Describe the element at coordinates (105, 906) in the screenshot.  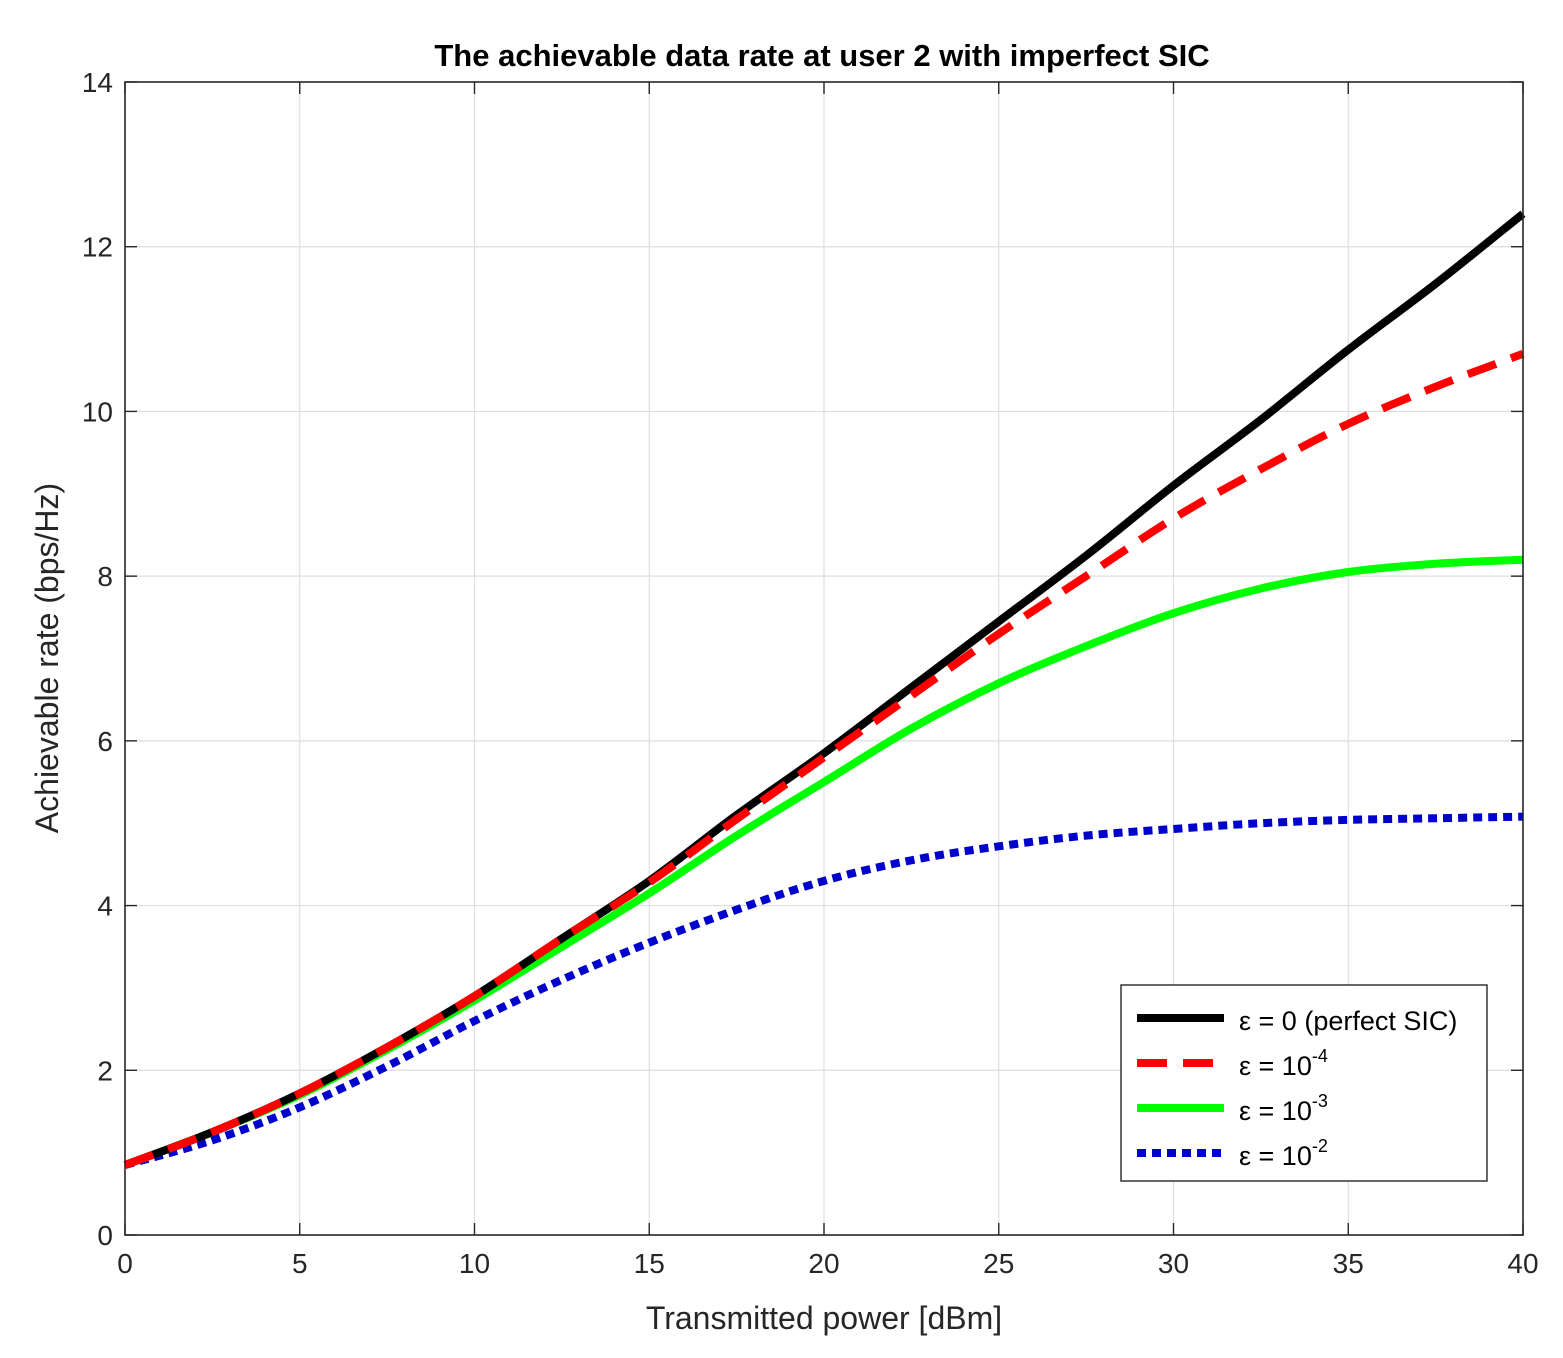
I see `y-tick-label: 4` at that location.